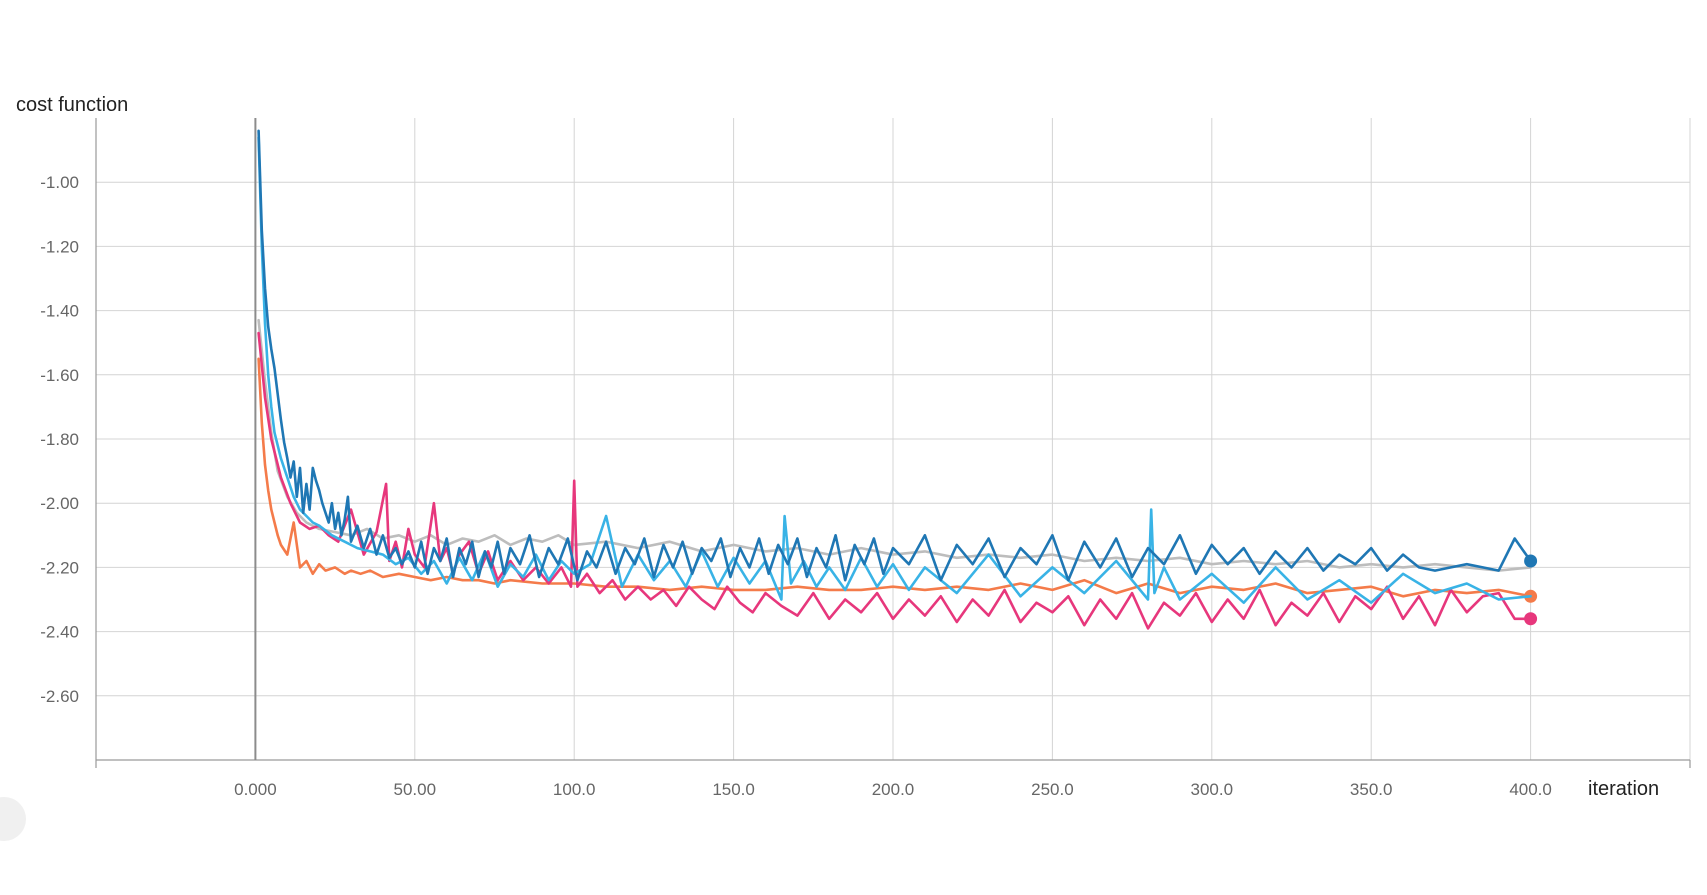 Image resolution: width=1707 pixels, height=895 pixels. Describe the element at coordinates (59, 696) in the screenshot. I see `y-tick-label: -2.60` at that location.